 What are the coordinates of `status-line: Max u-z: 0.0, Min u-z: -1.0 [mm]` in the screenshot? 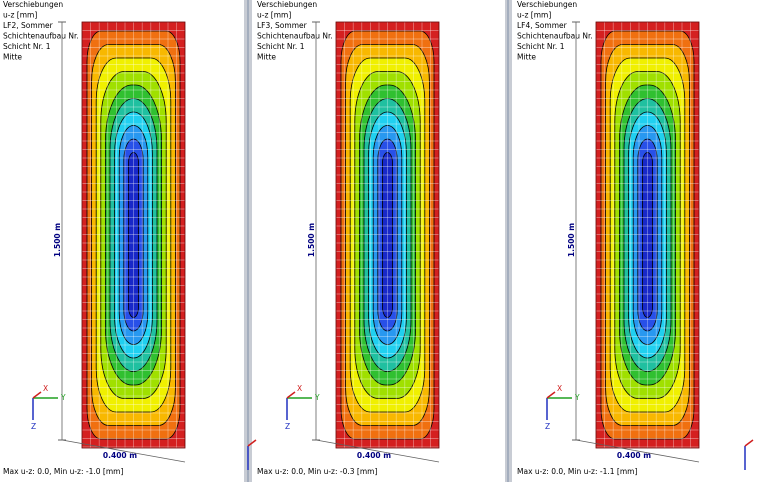 It's located at (63, 471).